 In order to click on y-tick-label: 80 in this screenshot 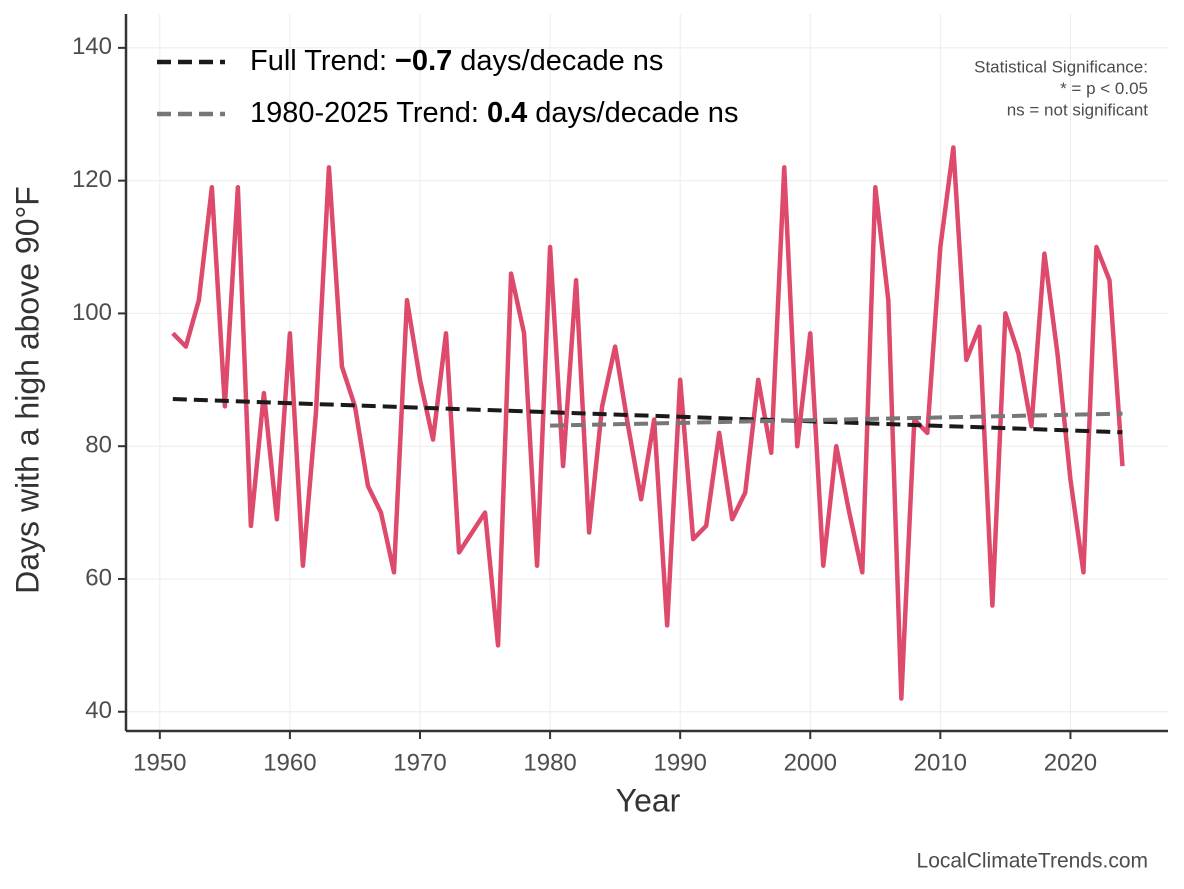, I will do `click(98, 445)`.